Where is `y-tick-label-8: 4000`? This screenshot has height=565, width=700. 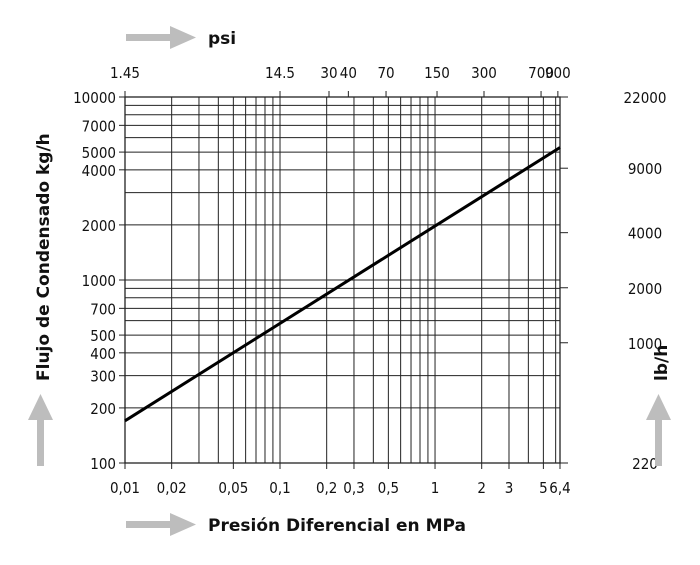 y-tick-label-8: 4000 is located at coordinates (99, 171).